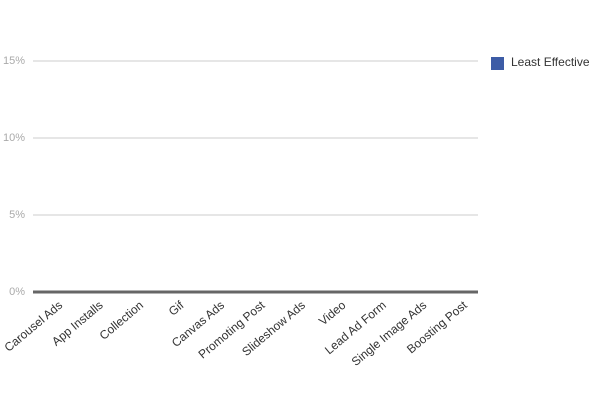 This screenshot has height=402, width=600. I want to click on y-tick-label: 10%, so click(14, 138).